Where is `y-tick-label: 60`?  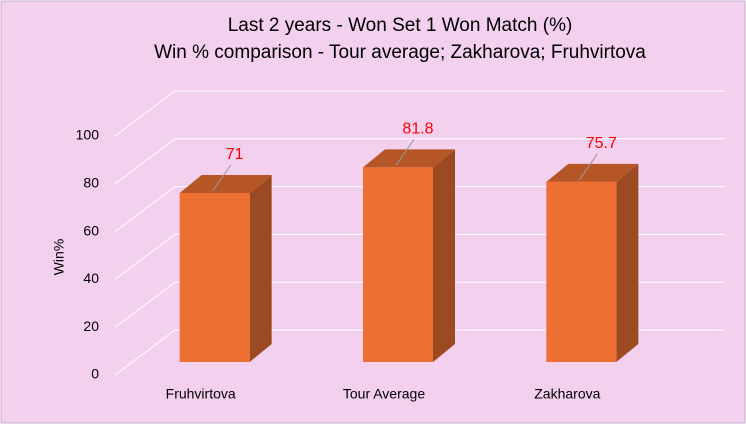 y-tick-label: 60 is located at coordinates (91, 230).